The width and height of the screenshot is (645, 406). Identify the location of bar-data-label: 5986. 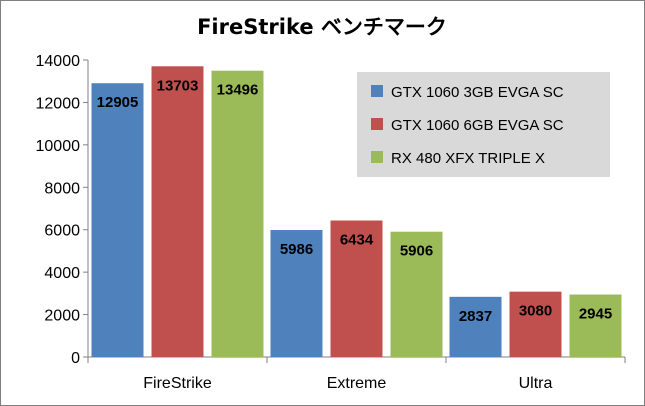
(296, 249).